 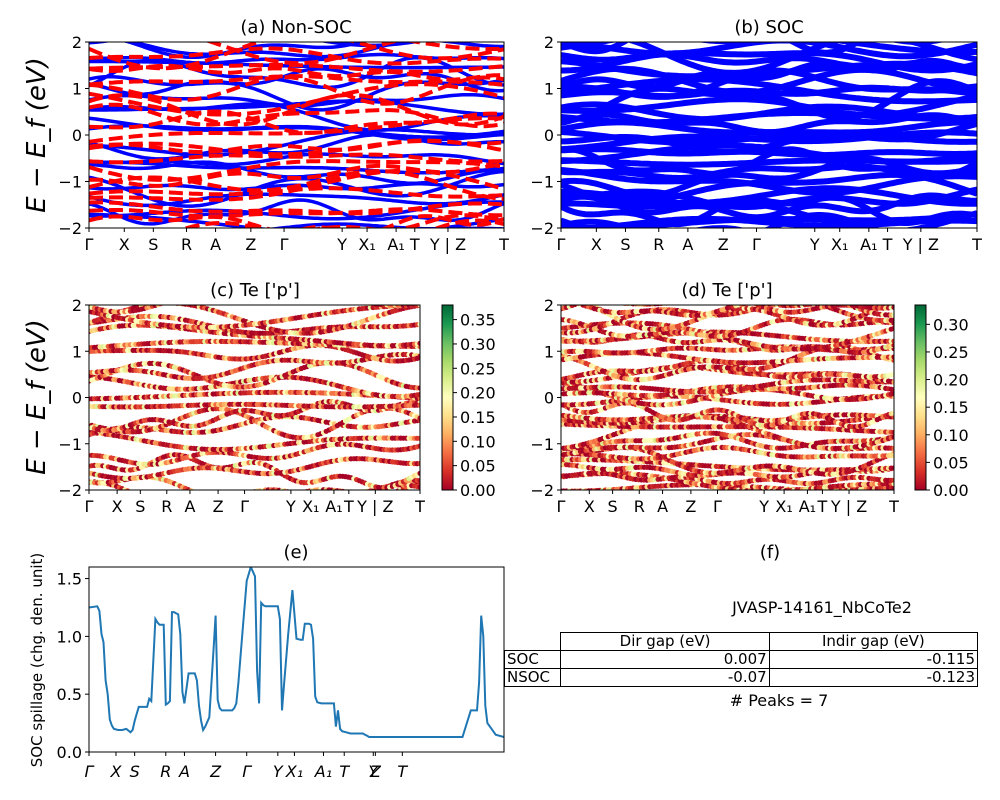 What do you see at coordinates (542, 228) in the screenshot?
I see `y-tick-label: −2` at bounding box center [542, 228].